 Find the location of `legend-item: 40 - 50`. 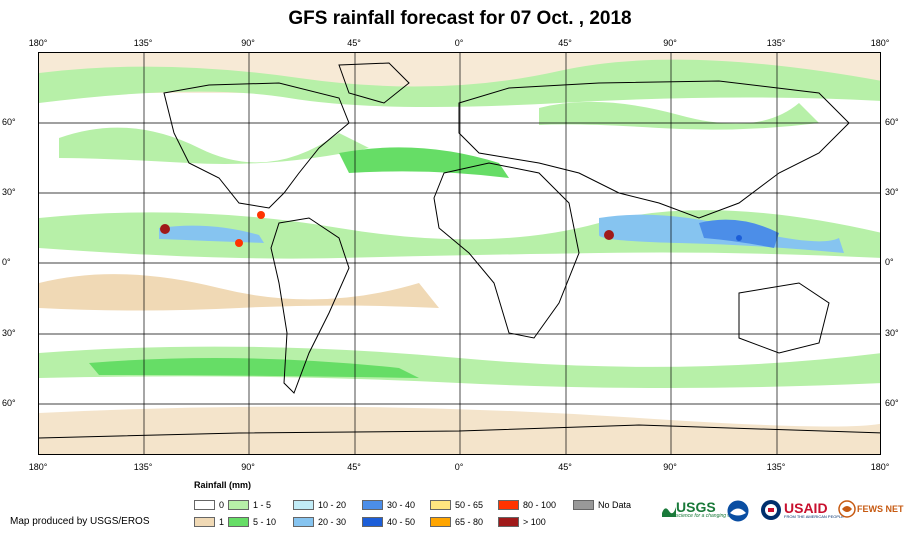

legend-item: 40 - 50 is located at coordinates (388, 522).